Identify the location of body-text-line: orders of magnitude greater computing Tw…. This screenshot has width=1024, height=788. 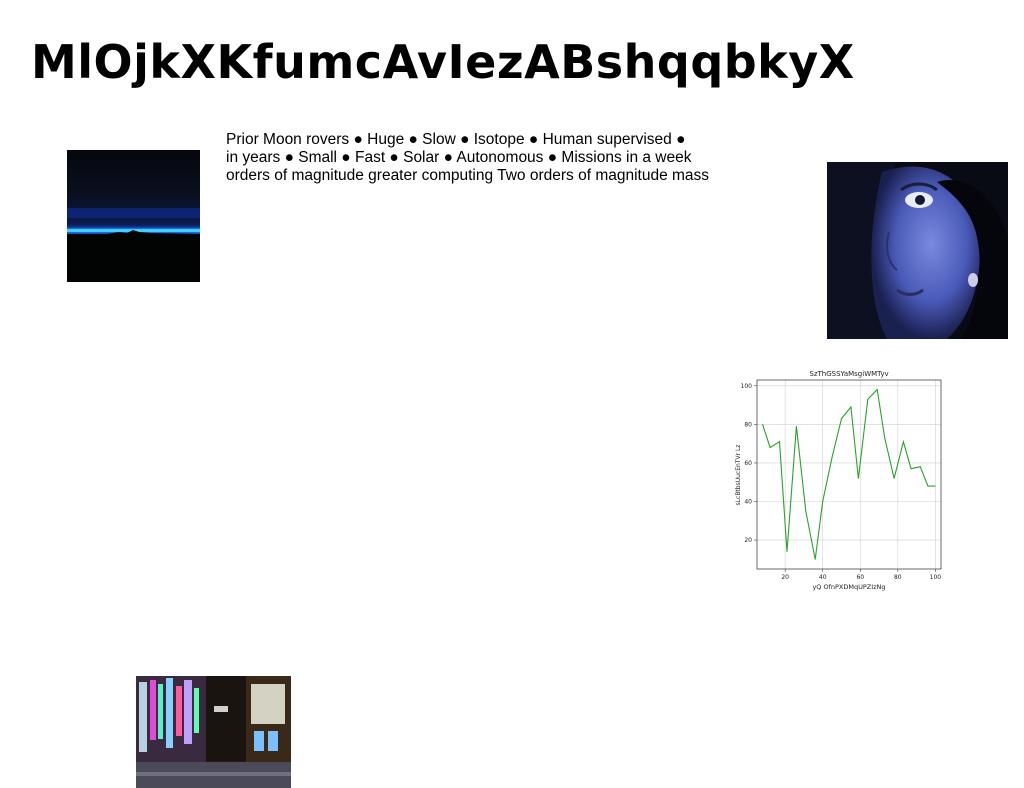
(468, 175).